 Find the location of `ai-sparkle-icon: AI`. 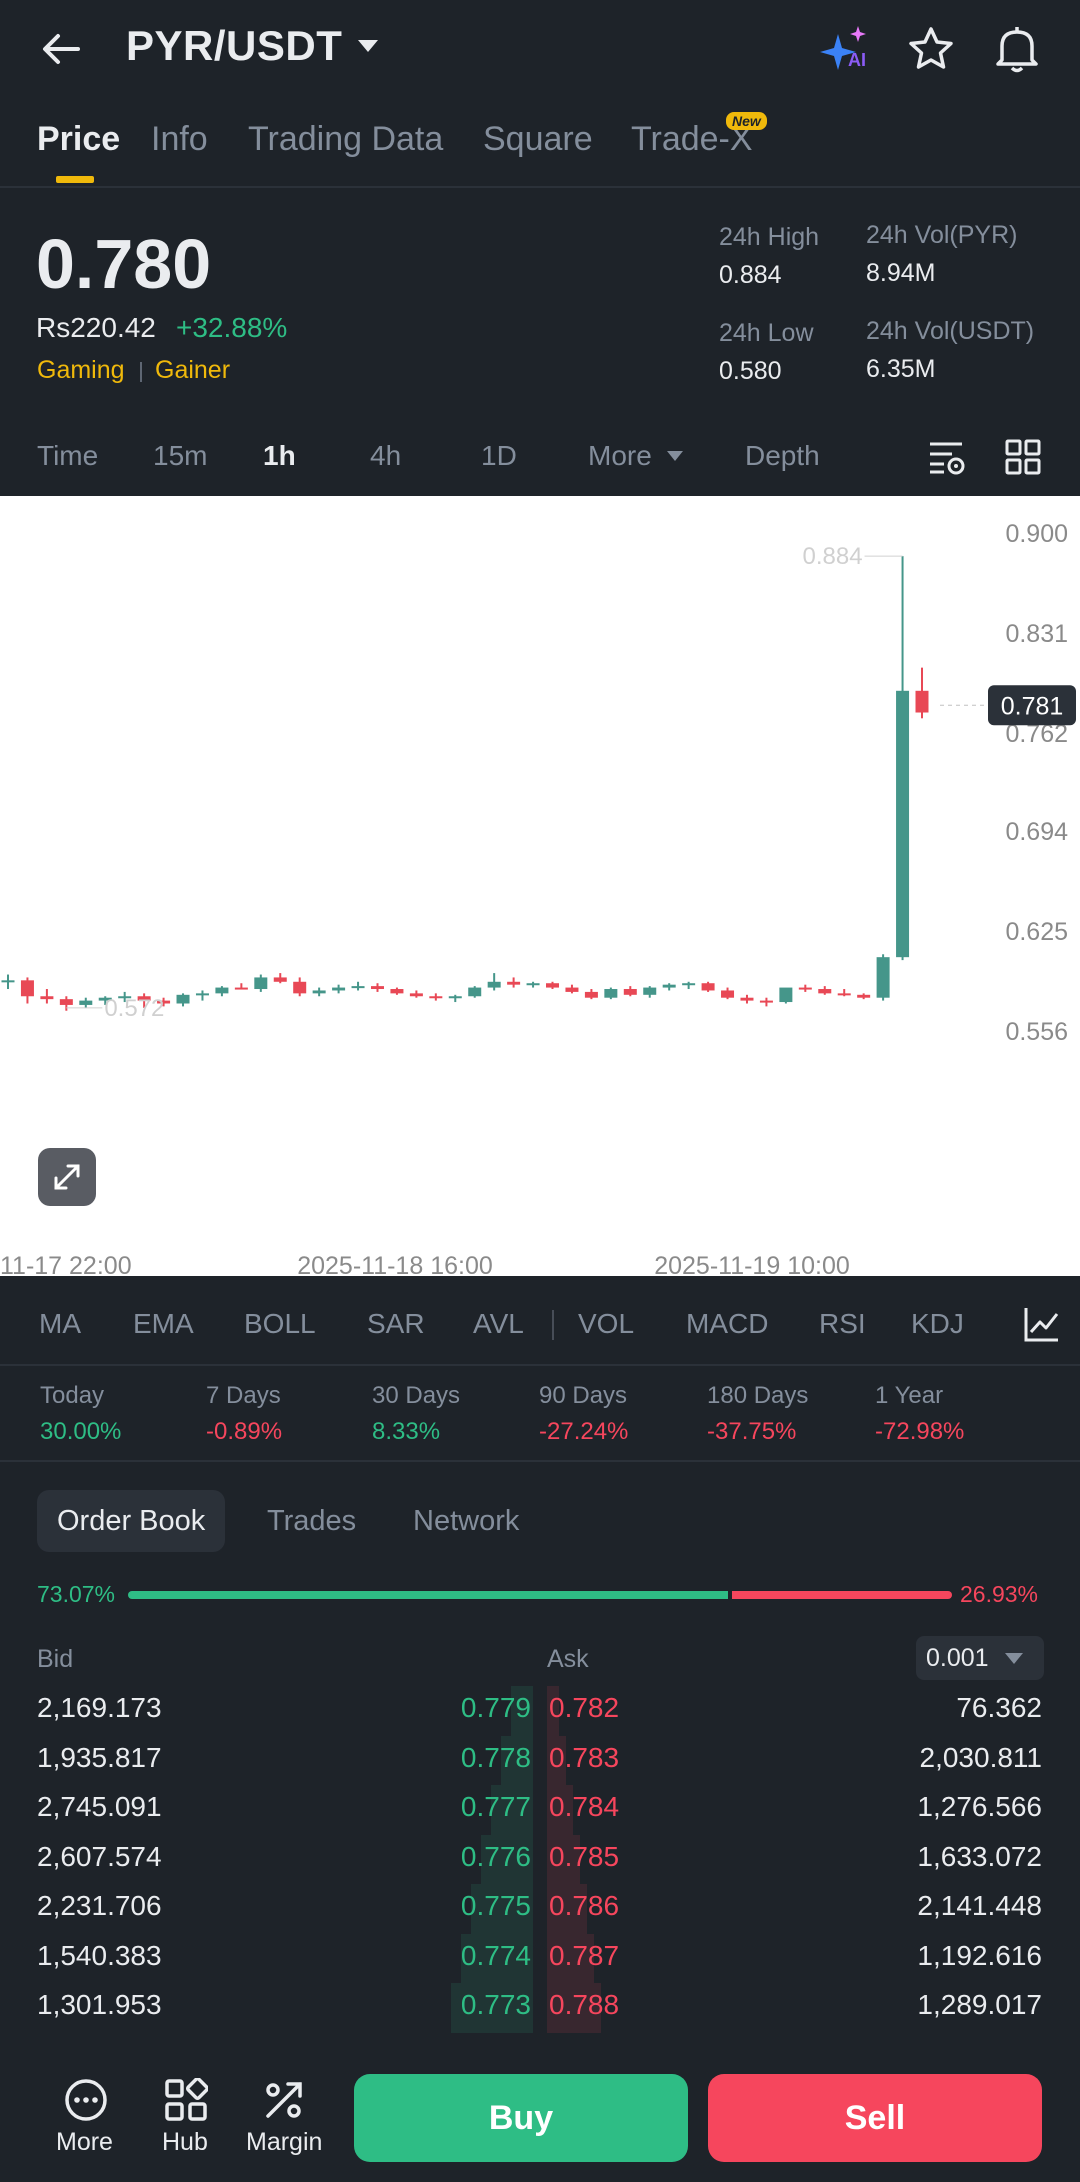

ai-sparkle-icon: AI is located at coordinates (846, 50).